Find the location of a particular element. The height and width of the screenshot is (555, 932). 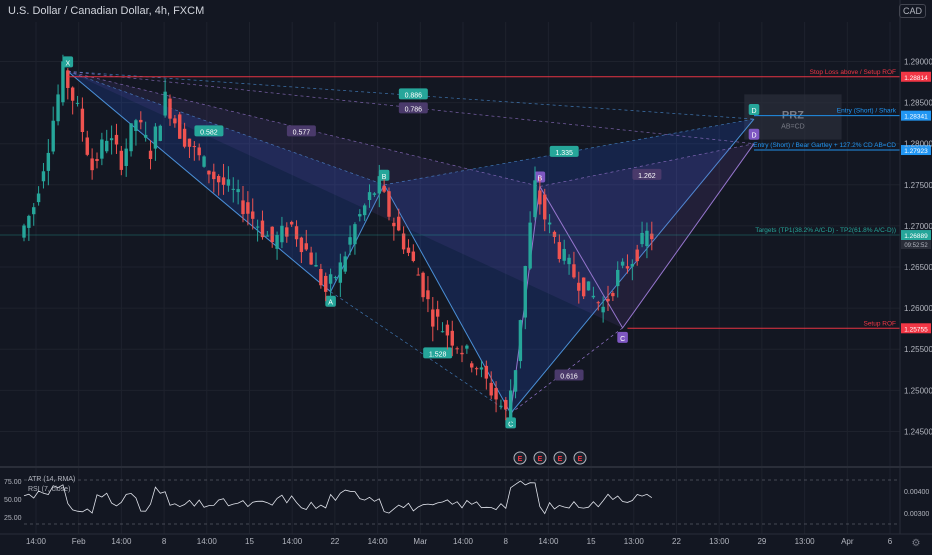

gartley-ratio-bg is located at coordinates (209, 131).